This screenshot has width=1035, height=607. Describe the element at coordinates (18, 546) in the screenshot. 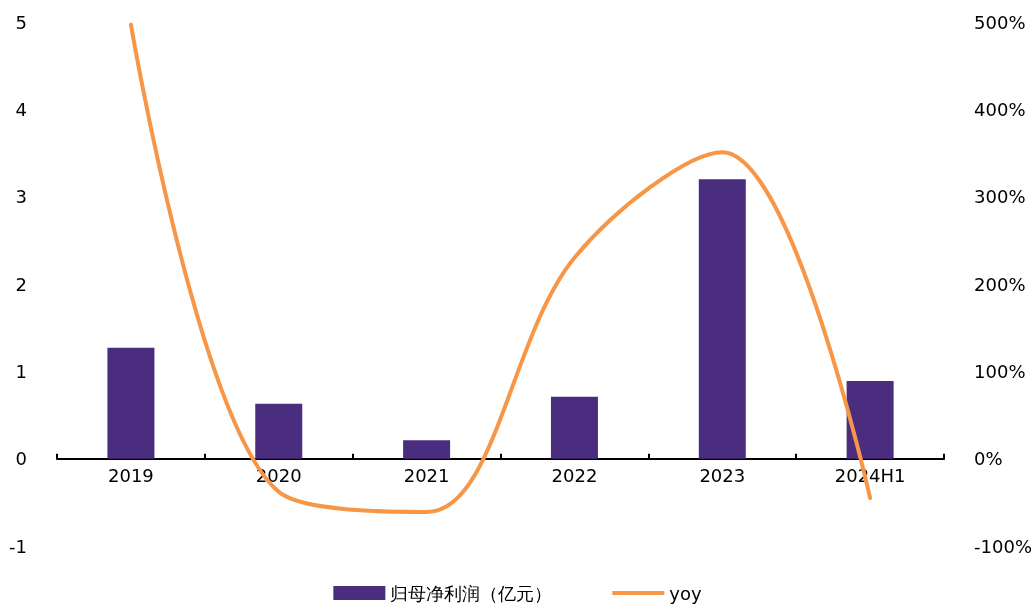

I see `y-tick-label: -1` at that location.